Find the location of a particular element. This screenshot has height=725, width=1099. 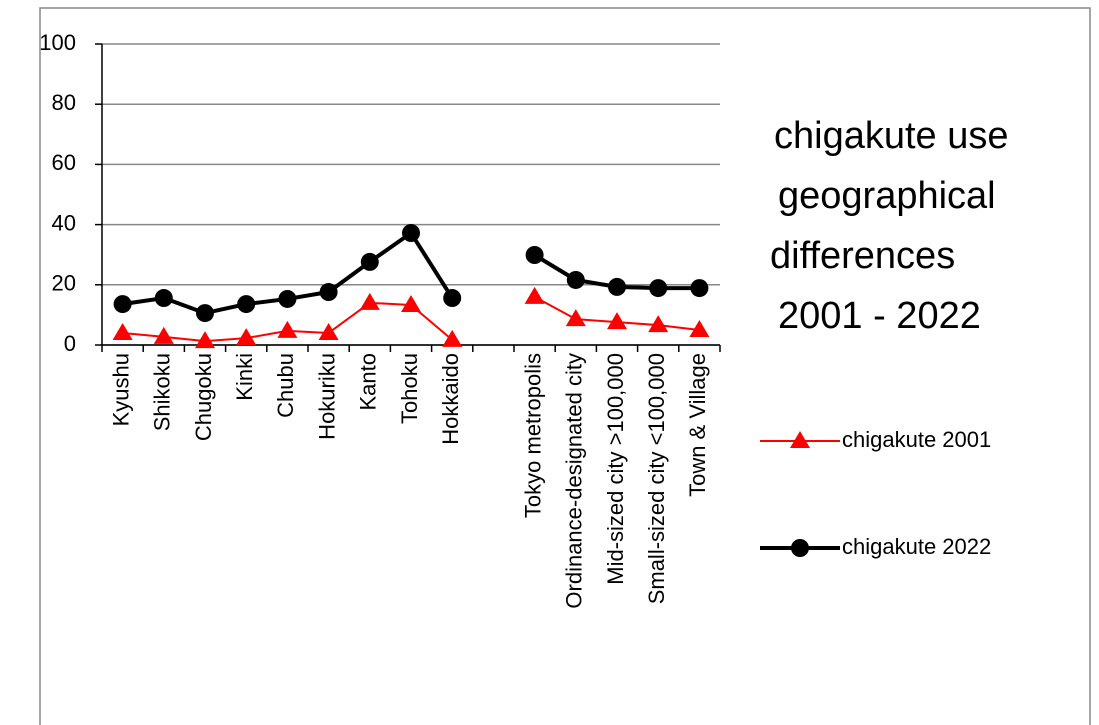

x-tick-label: Chugoku is located at coordinates (203, 397).